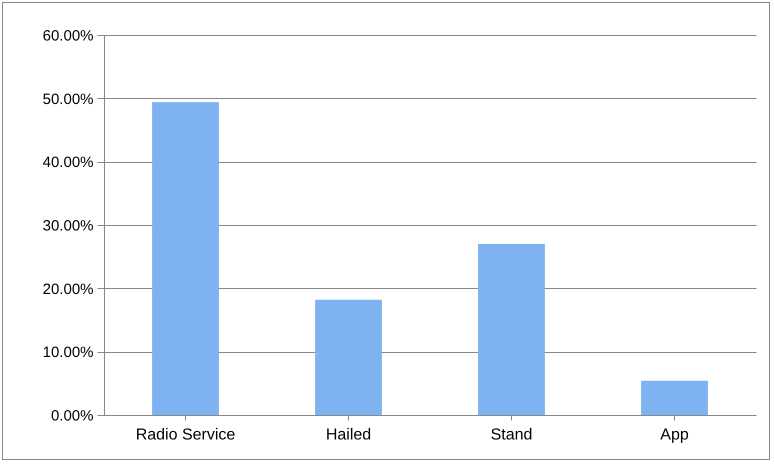 The width and height of the screenshot is (774, 465). What do you see at coordinates (68, 289) in the screenshot?
I see `y-tick-label: 20.00%` at bounding box center [68, 289].